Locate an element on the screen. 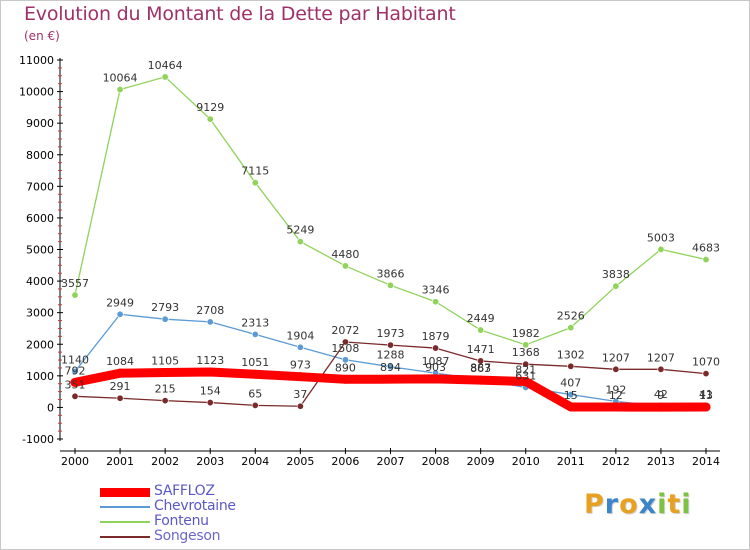 This screenshot has height=550, width=750. y-tick-label: 9000 is located at coordinates (40, 123).